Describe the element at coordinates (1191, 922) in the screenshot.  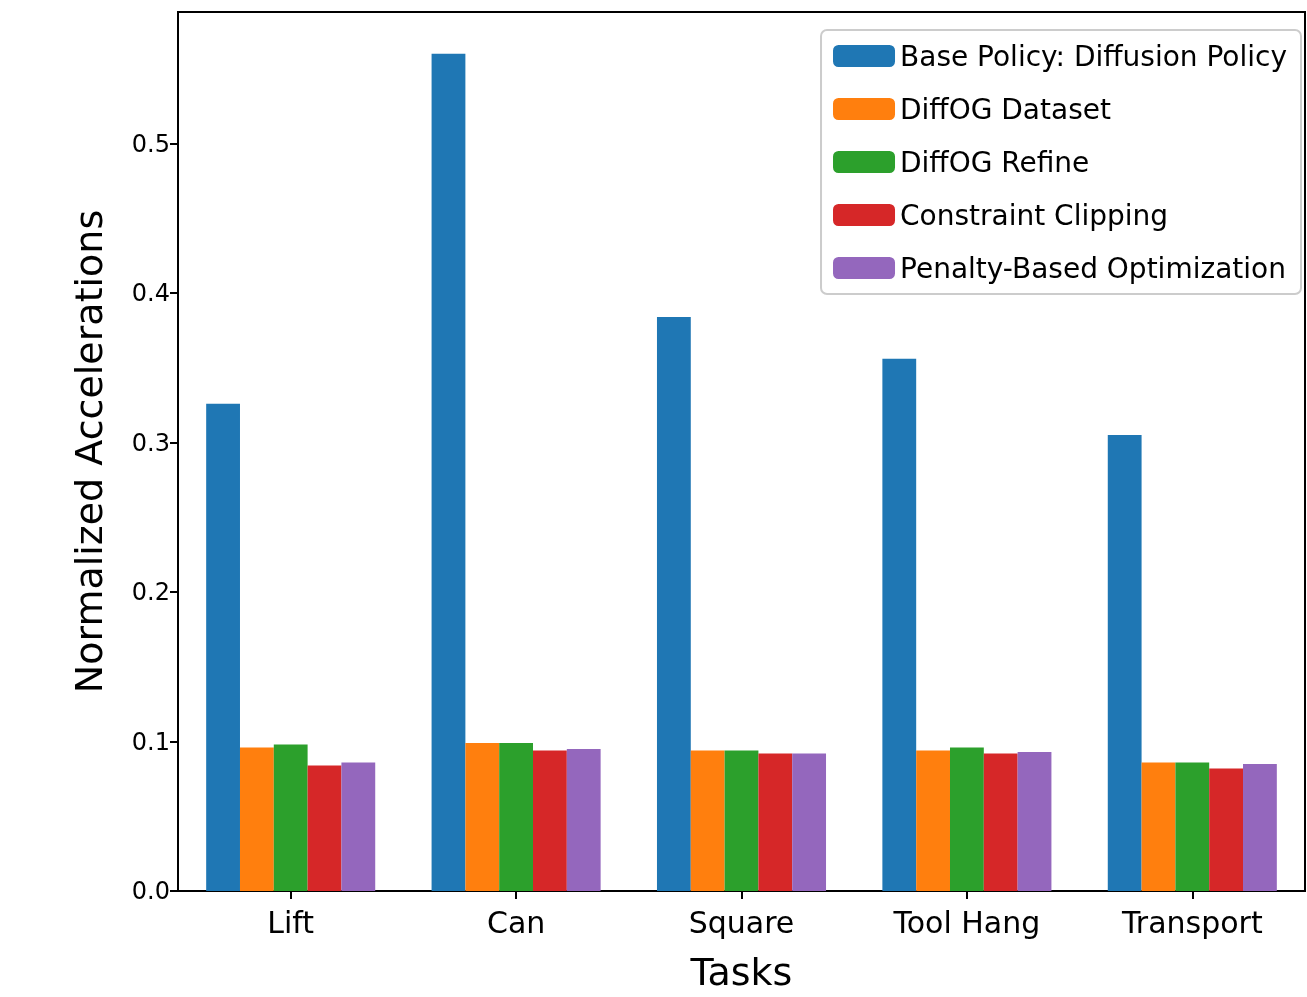
I see `x-tick-label: Transport` at that location.